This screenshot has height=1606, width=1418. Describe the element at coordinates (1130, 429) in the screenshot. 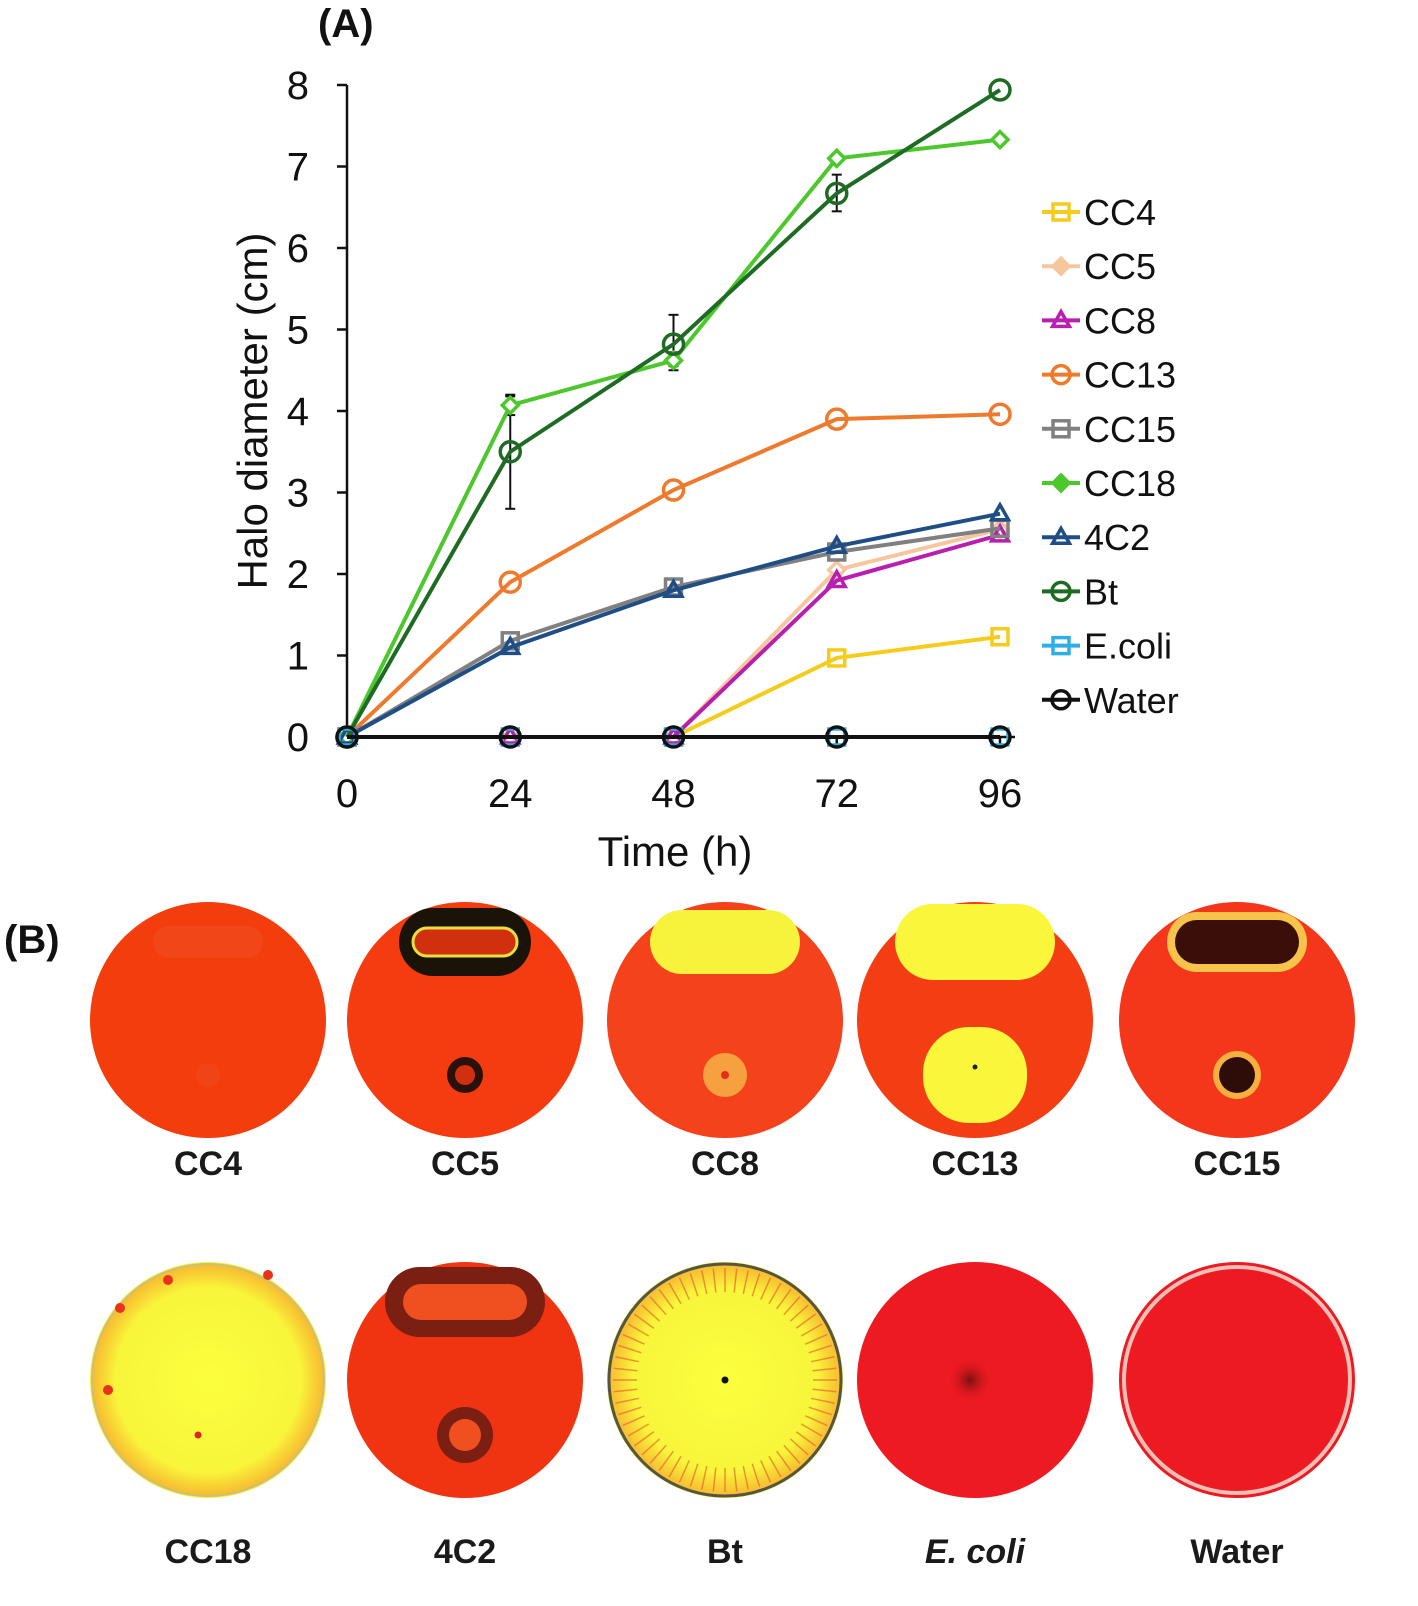

I see `legend-label: CC15` at that location.